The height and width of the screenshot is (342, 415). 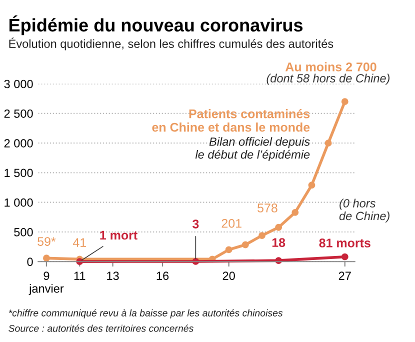 What do you see at coordinates (18, 84) in the screenshot?
I see `y-tick-label: 3 000` at bounding box center [18, 84].